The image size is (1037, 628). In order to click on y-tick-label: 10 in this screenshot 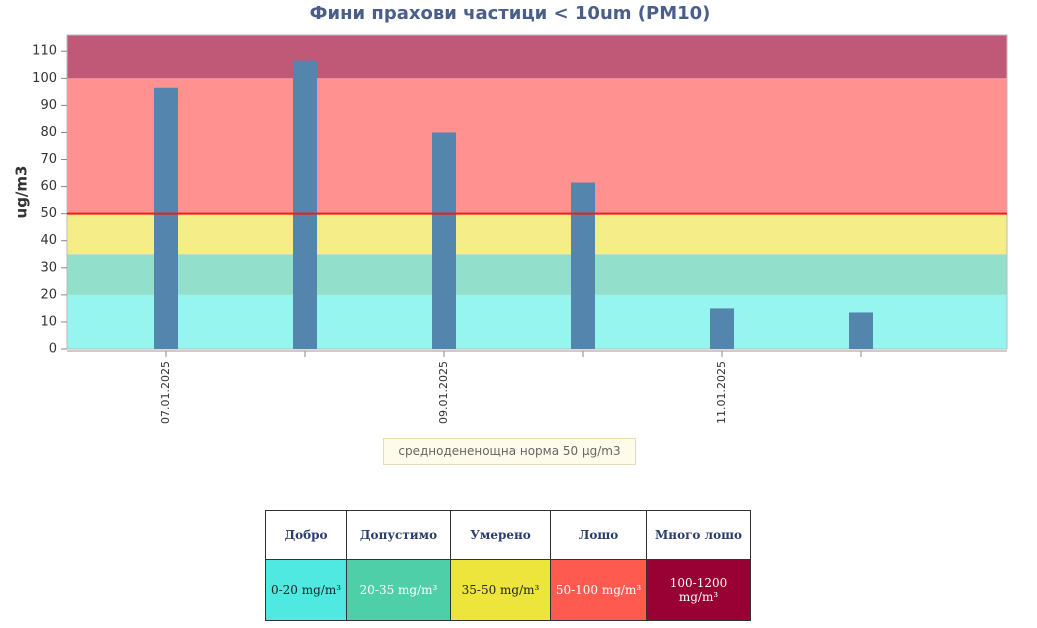, I will do `click(48, 321)`.